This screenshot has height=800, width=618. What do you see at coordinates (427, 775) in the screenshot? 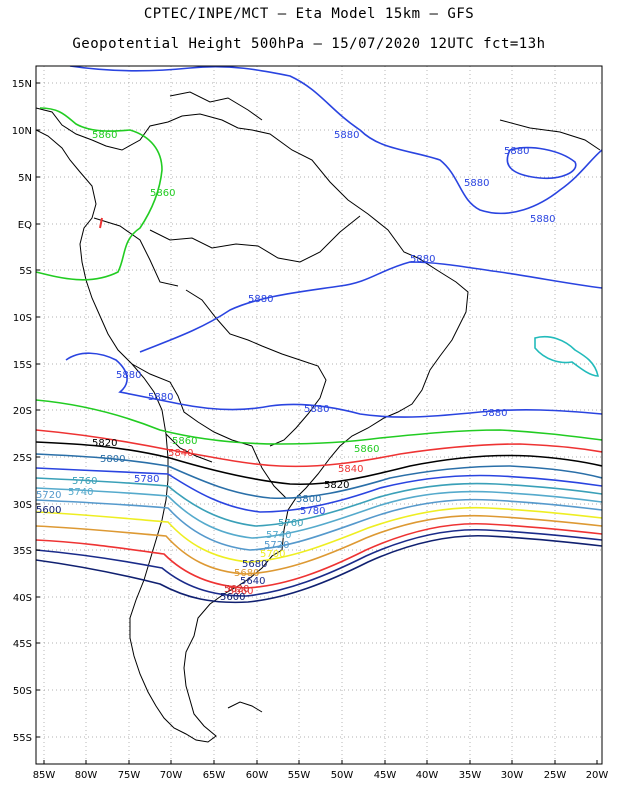
I see `lon-label: 40W` at bounding box center [427, 775].